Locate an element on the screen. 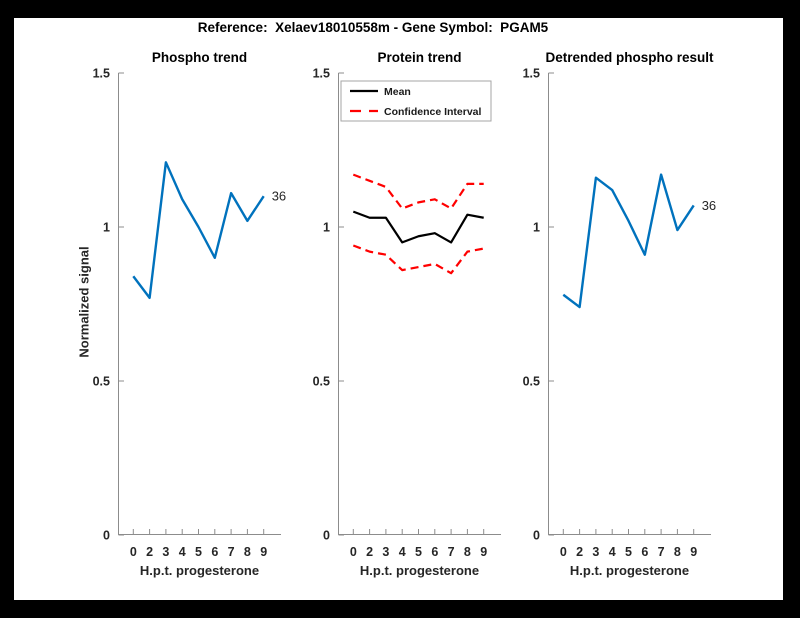  legend-label: Mean is located at coordinates (397, 92).